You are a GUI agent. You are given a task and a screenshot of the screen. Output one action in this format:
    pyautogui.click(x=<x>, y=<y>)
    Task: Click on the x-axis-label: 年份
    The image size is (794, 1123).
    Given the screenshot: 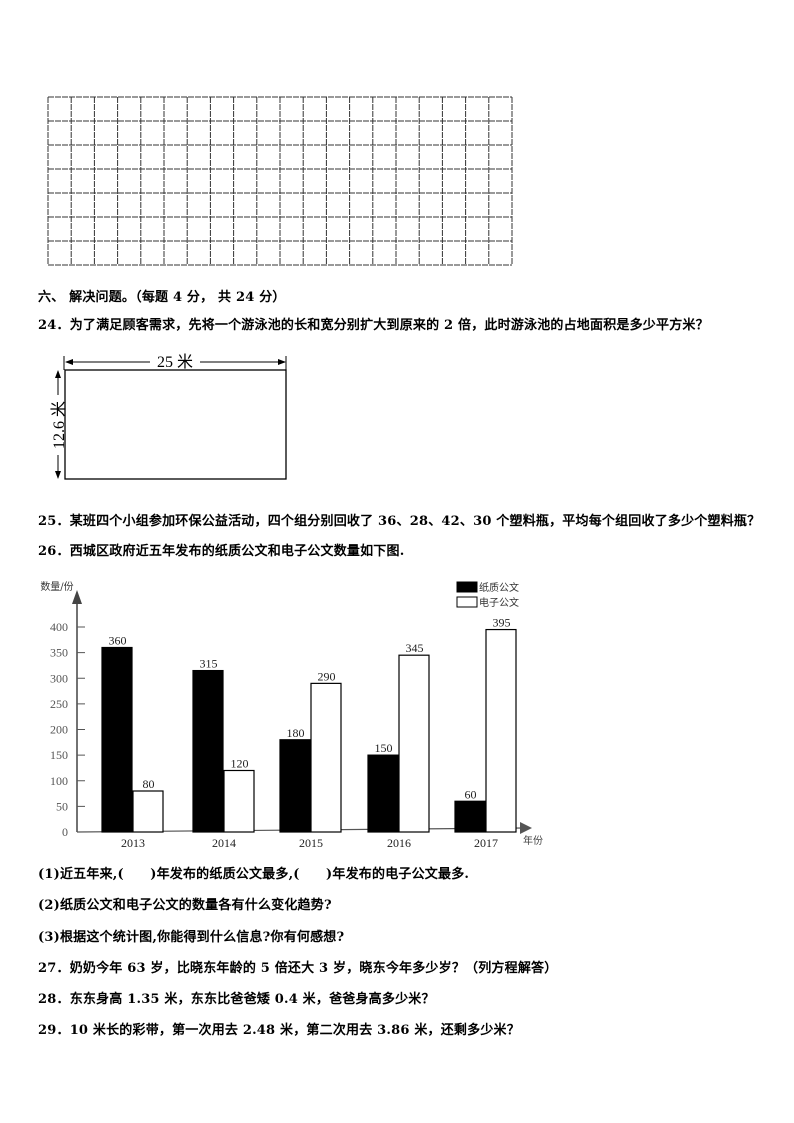 What is the action you would take?
    pyautogui.click(x=533, y=840)
    